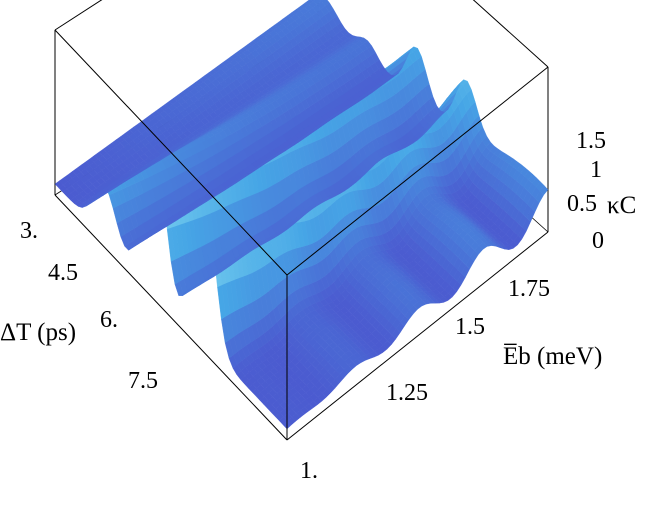 Image resolution: width=654 pixels, height=513 pixels. Describe the element at coordinates (598, 241) in the screenshot. I see `z-tick-label: 0` at that location.